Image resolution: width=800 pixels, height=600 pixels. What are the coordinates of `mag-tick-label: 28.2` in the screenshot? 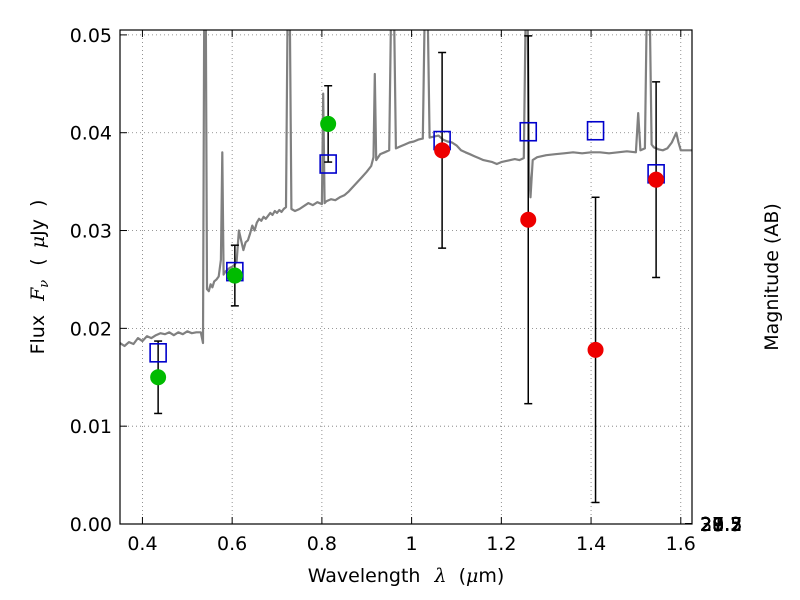 It's located at (721, 525).